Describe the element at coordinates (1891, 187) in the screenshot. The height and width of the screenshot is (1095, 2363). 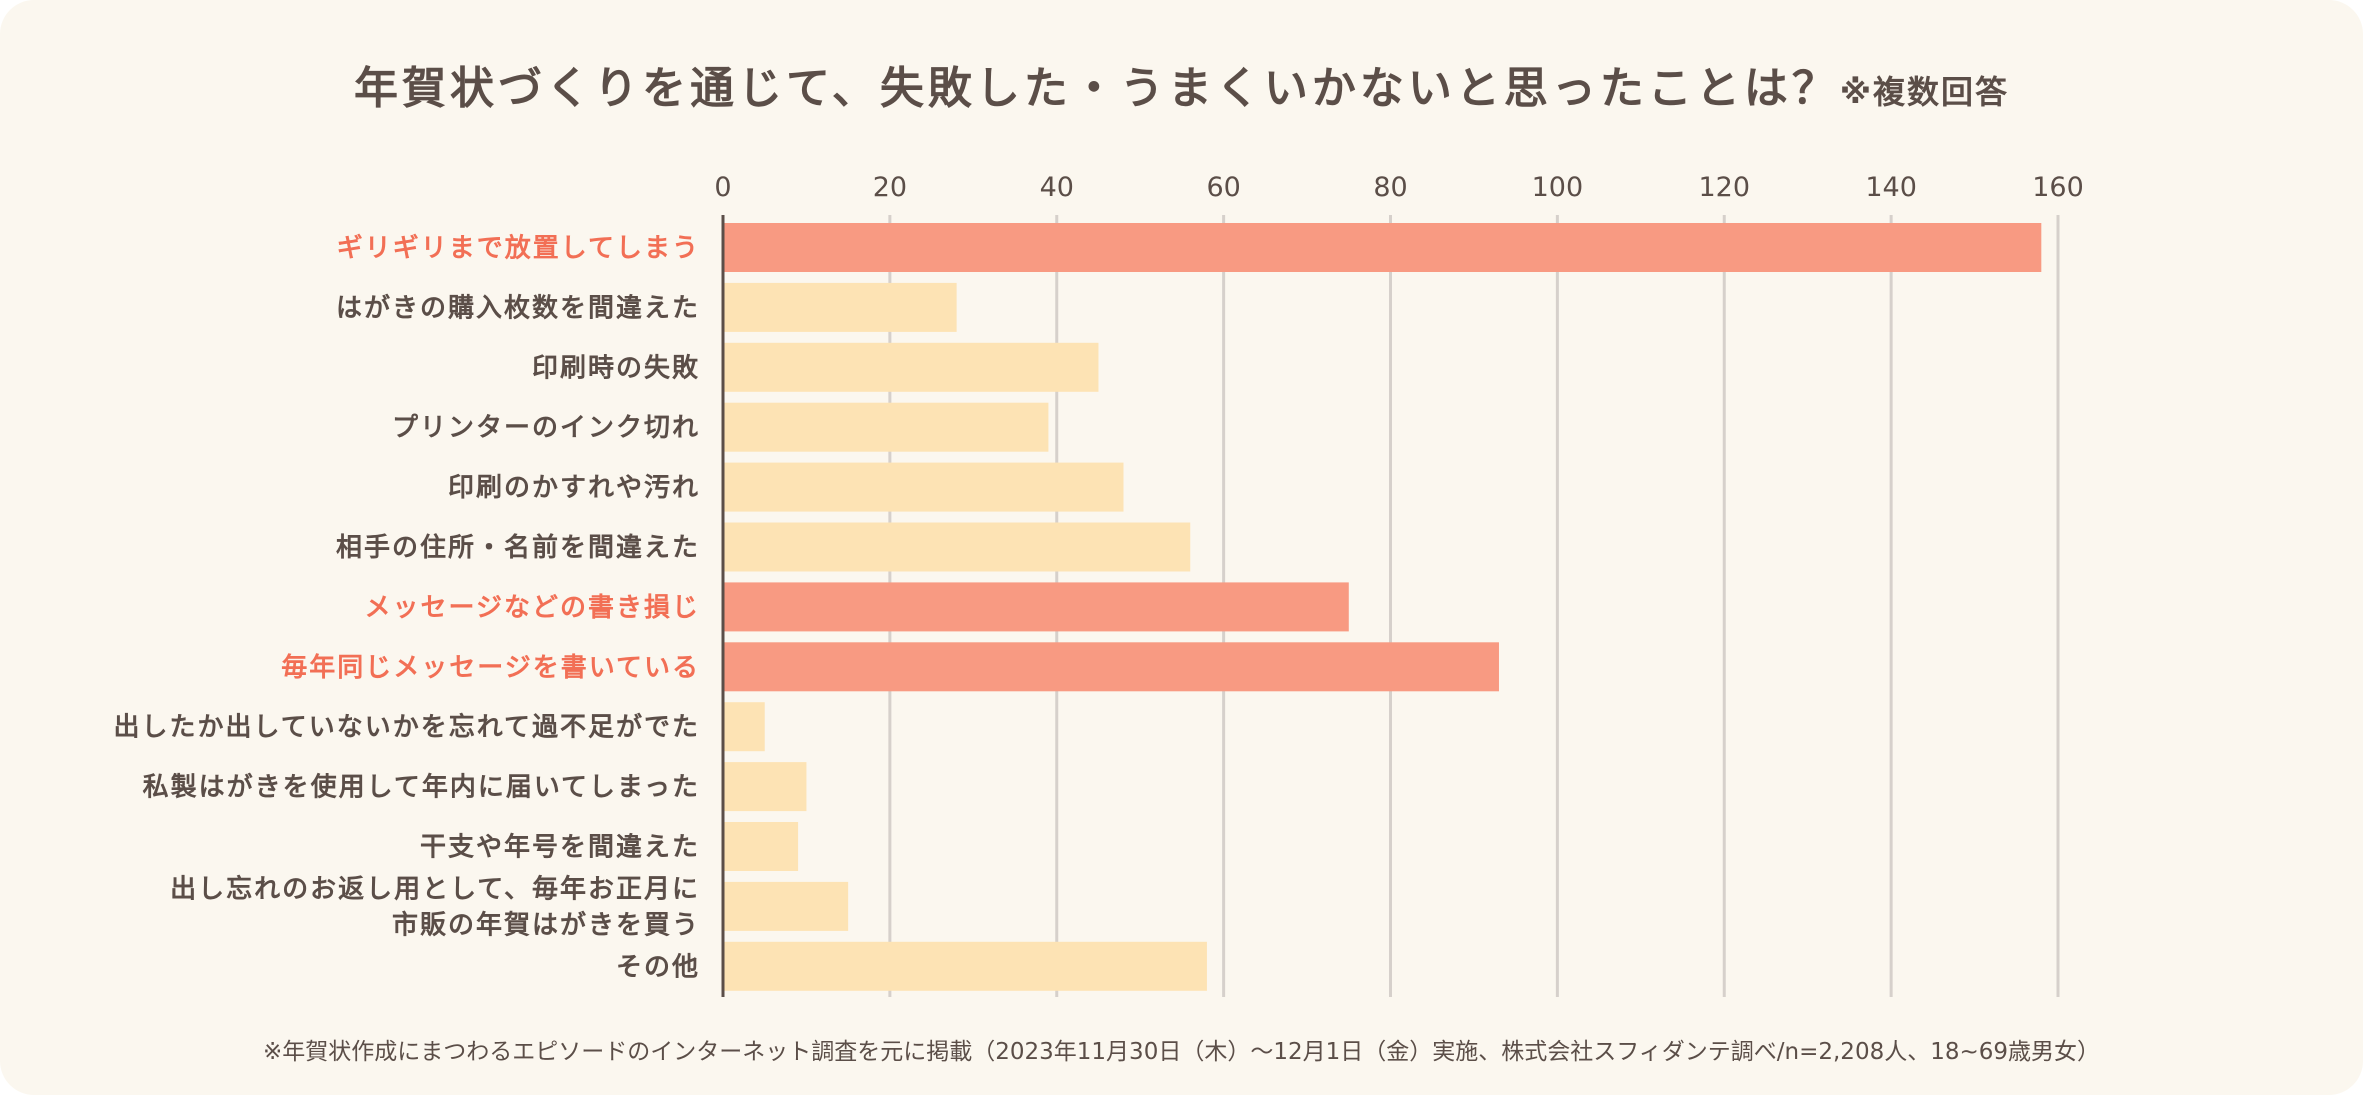
I see `x-tick-label: 140` at that location.